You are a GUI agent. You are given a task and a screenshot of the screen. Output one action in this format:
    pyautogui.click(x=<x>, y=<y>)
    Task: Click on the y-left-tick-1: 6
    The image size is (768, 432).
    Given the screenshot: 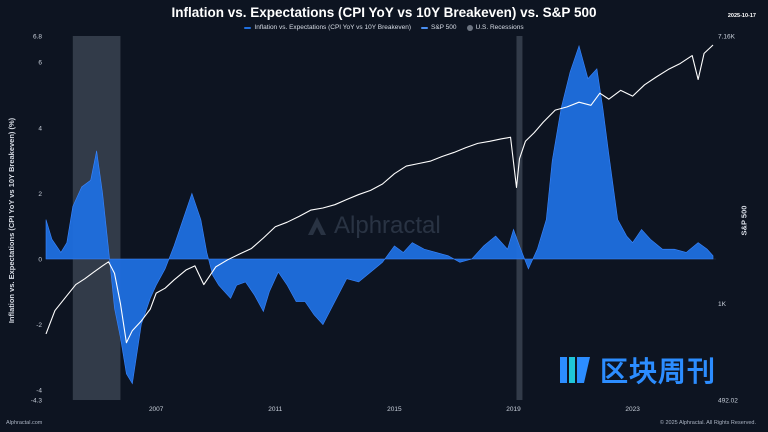 What is the action you would take?
    pyautogui.click(x=40, y=63)
    